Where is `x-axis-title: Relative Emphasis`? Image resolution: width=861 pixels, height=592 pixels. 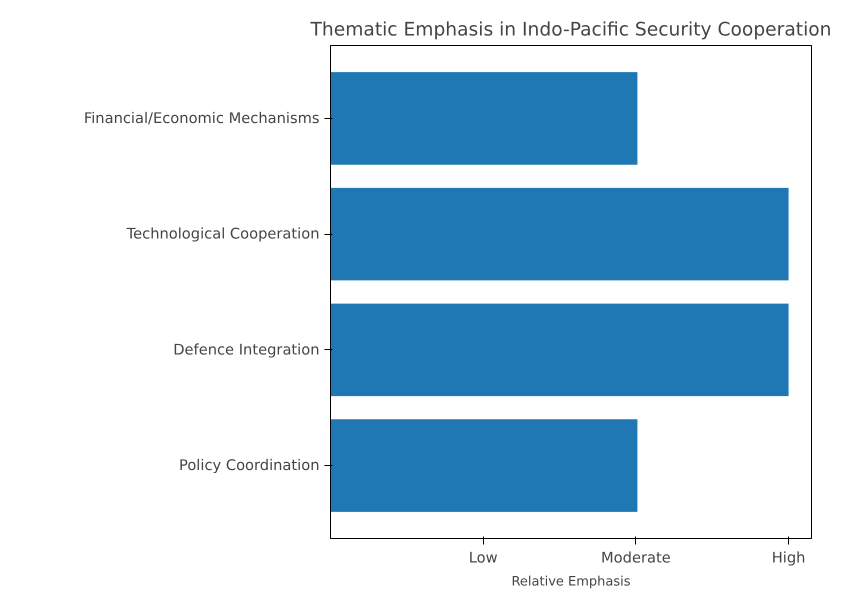
x-axis-title: Relative Emphasis is located at coordinates (571, 582).